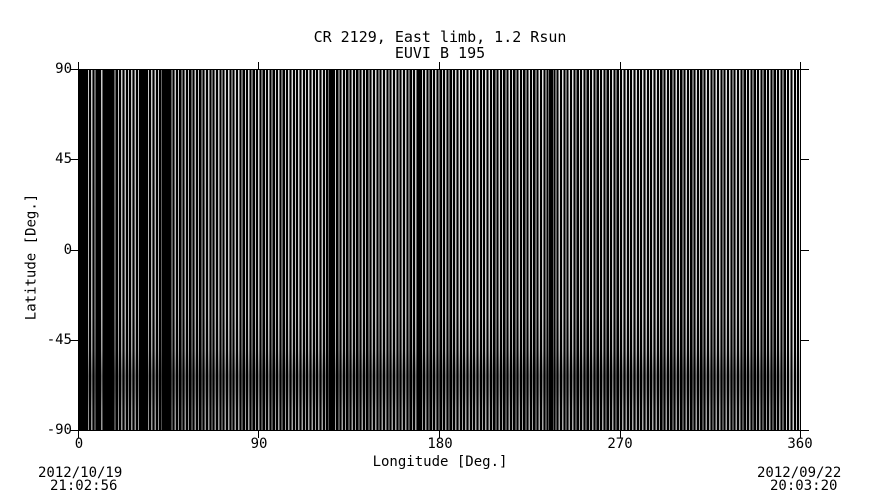  What do you see at coordinates (79, 444) in the screenshot?
I see `x-tick-label-0: 0` at bounding box center [79, 444].